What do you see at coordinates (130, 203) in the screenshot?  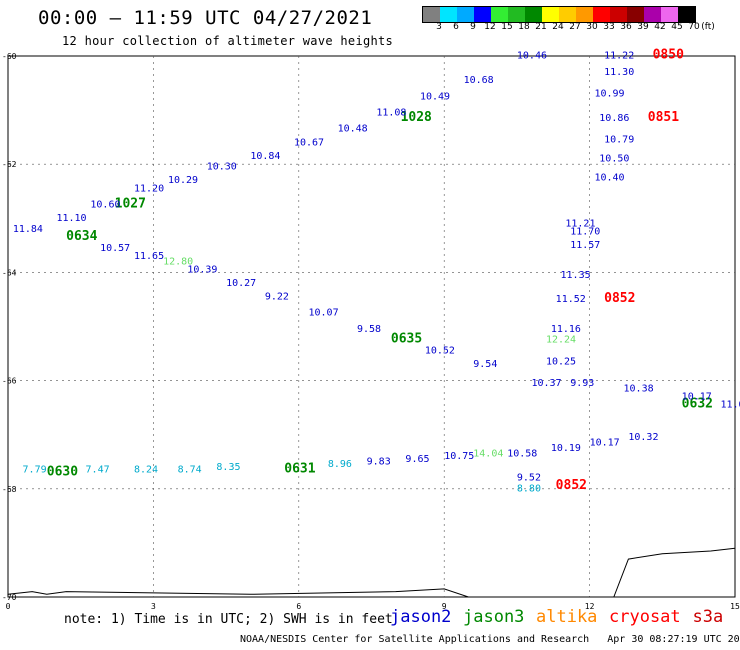 I see `pass-time-label: 1027` at bounding box center [130, 203].